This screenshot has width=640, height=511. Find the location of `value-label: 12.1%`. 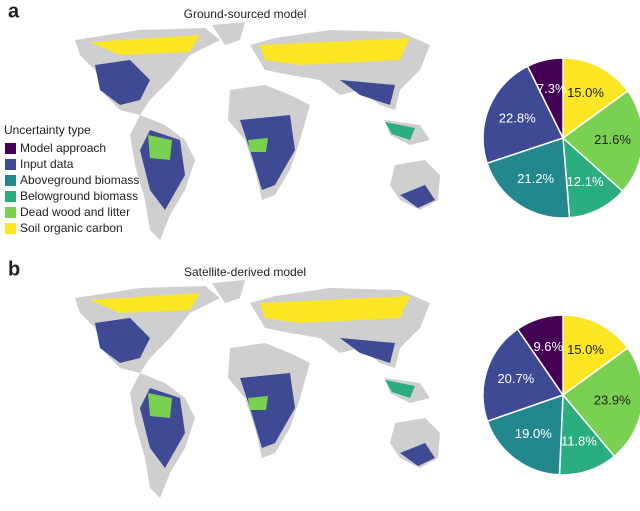

value-label: 12.1% is located at coordinates (585, 181).